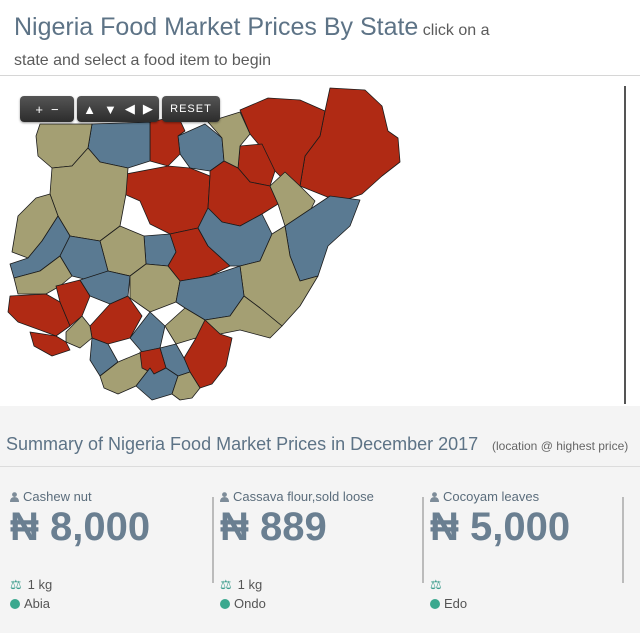 Image resolution: width=640 pixels, height=633 pixels. What do you see at coordinates (560, 446) in the screenshot?
I see `summary-note: (location @ highest price)` at bounding box center [560, 446].